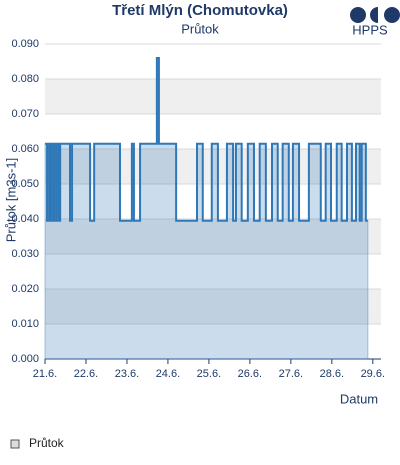 This screenshot has height=465, width=400. Describe the element at coordinates (373, 374) in the screenshot. I see `x-tick-label: 29.6.` at that location.